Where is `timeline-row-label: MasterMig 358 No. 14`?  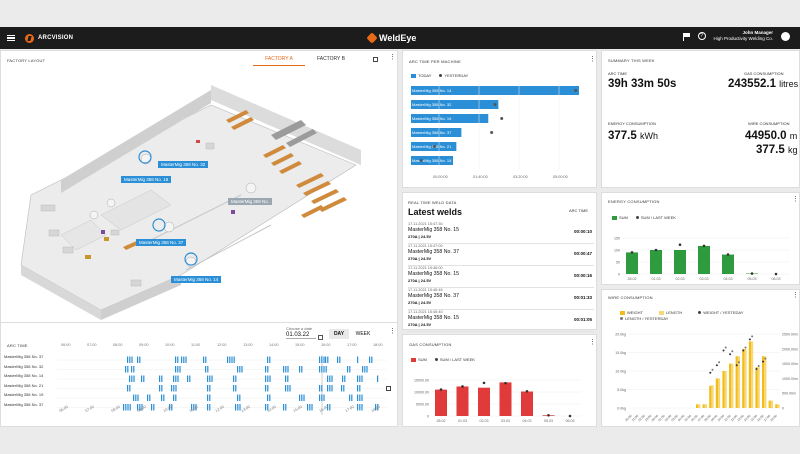 timeline-row-label: MasterMig 358 No. 14 is located at coordinates (24, 375).